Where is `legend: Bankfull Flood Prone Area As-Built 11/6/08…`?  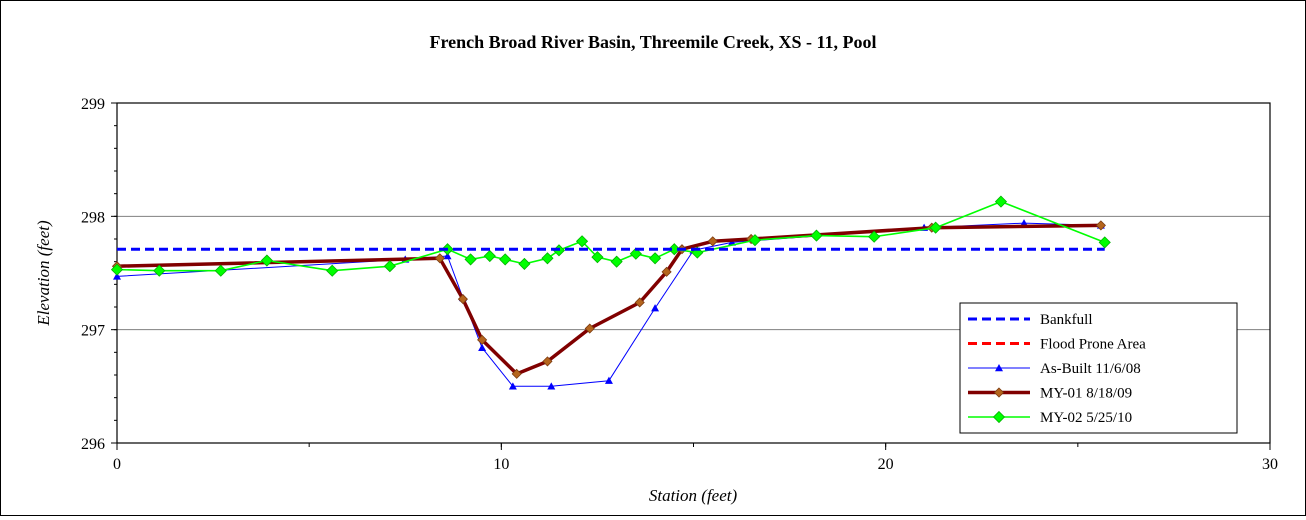 legend: Bankfull Flood Prone Area As-Built 11/6/08… is located at coordinates (1098, 368).